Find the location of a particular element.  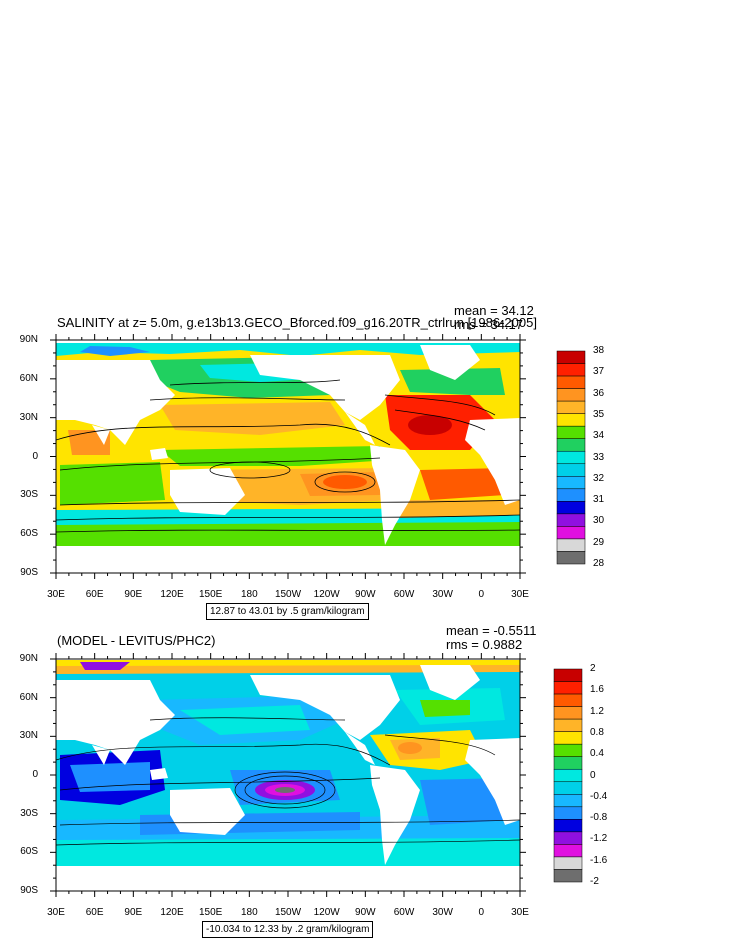

panel1-colorbar-label: 35 is located at coordinates (599, 414).